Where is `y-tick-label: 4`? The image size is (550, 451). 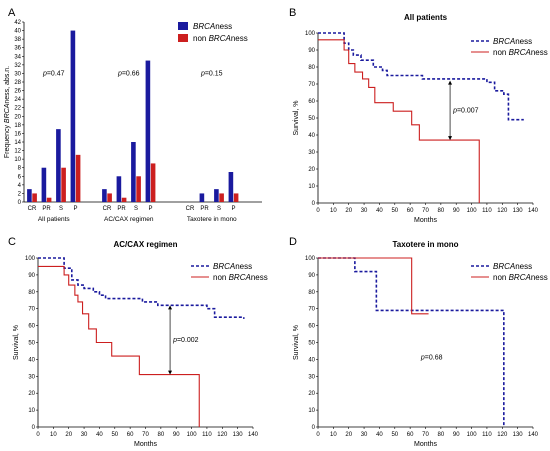 y-tick-label: 4 is located at coordinates (20, 186).